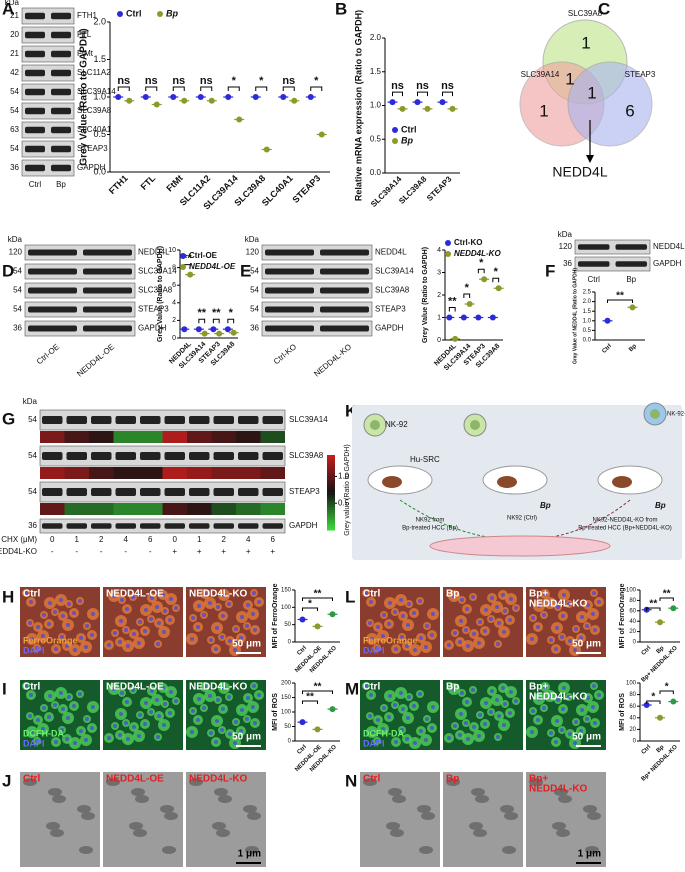 This screenshot has width=685, height=872. What do you see at coordinates (622, 482) in the screenshot?
I see `liver` at bounding box center [622, 482].